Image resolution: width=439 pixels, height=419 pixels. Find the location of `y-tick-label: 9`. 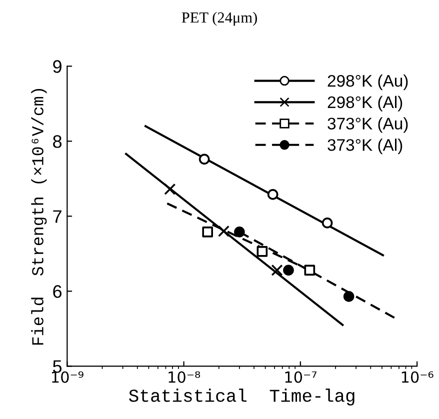

y-tick-label: 9 is located at coordinates (57, 66).